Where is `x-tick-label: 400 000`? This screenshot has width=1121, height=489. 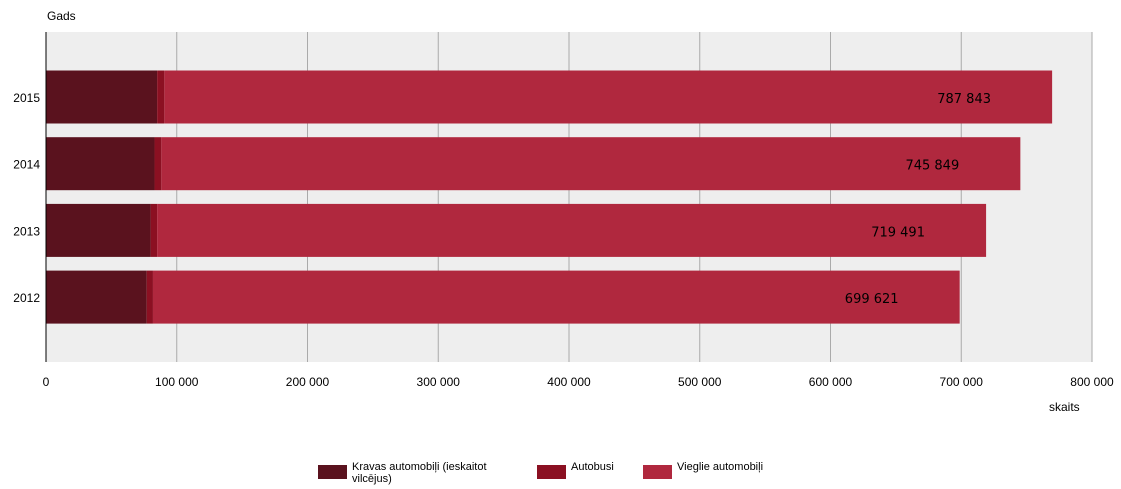
x-tick-label: 400 000 is located at coordinates (569, 382).